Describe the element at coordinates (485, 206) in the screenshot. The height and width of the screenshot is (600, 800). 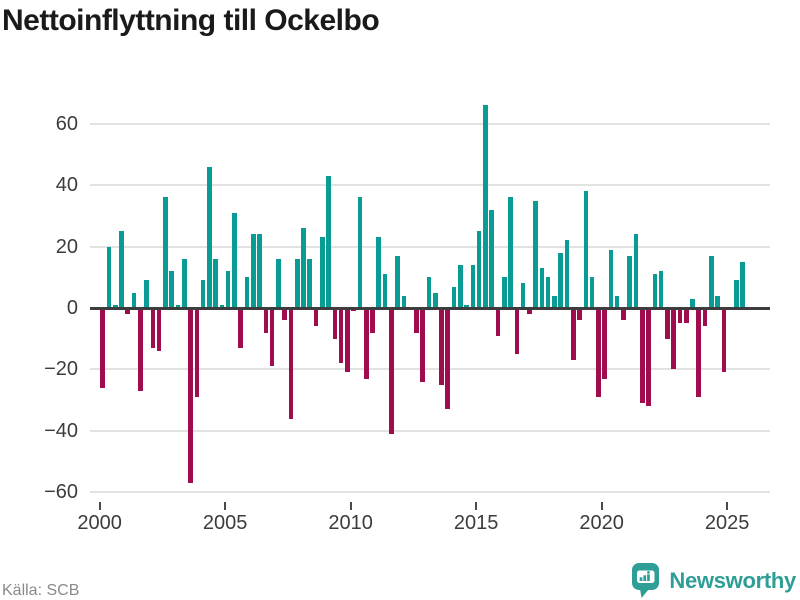
I see `bar-2015-Q2` at that location.